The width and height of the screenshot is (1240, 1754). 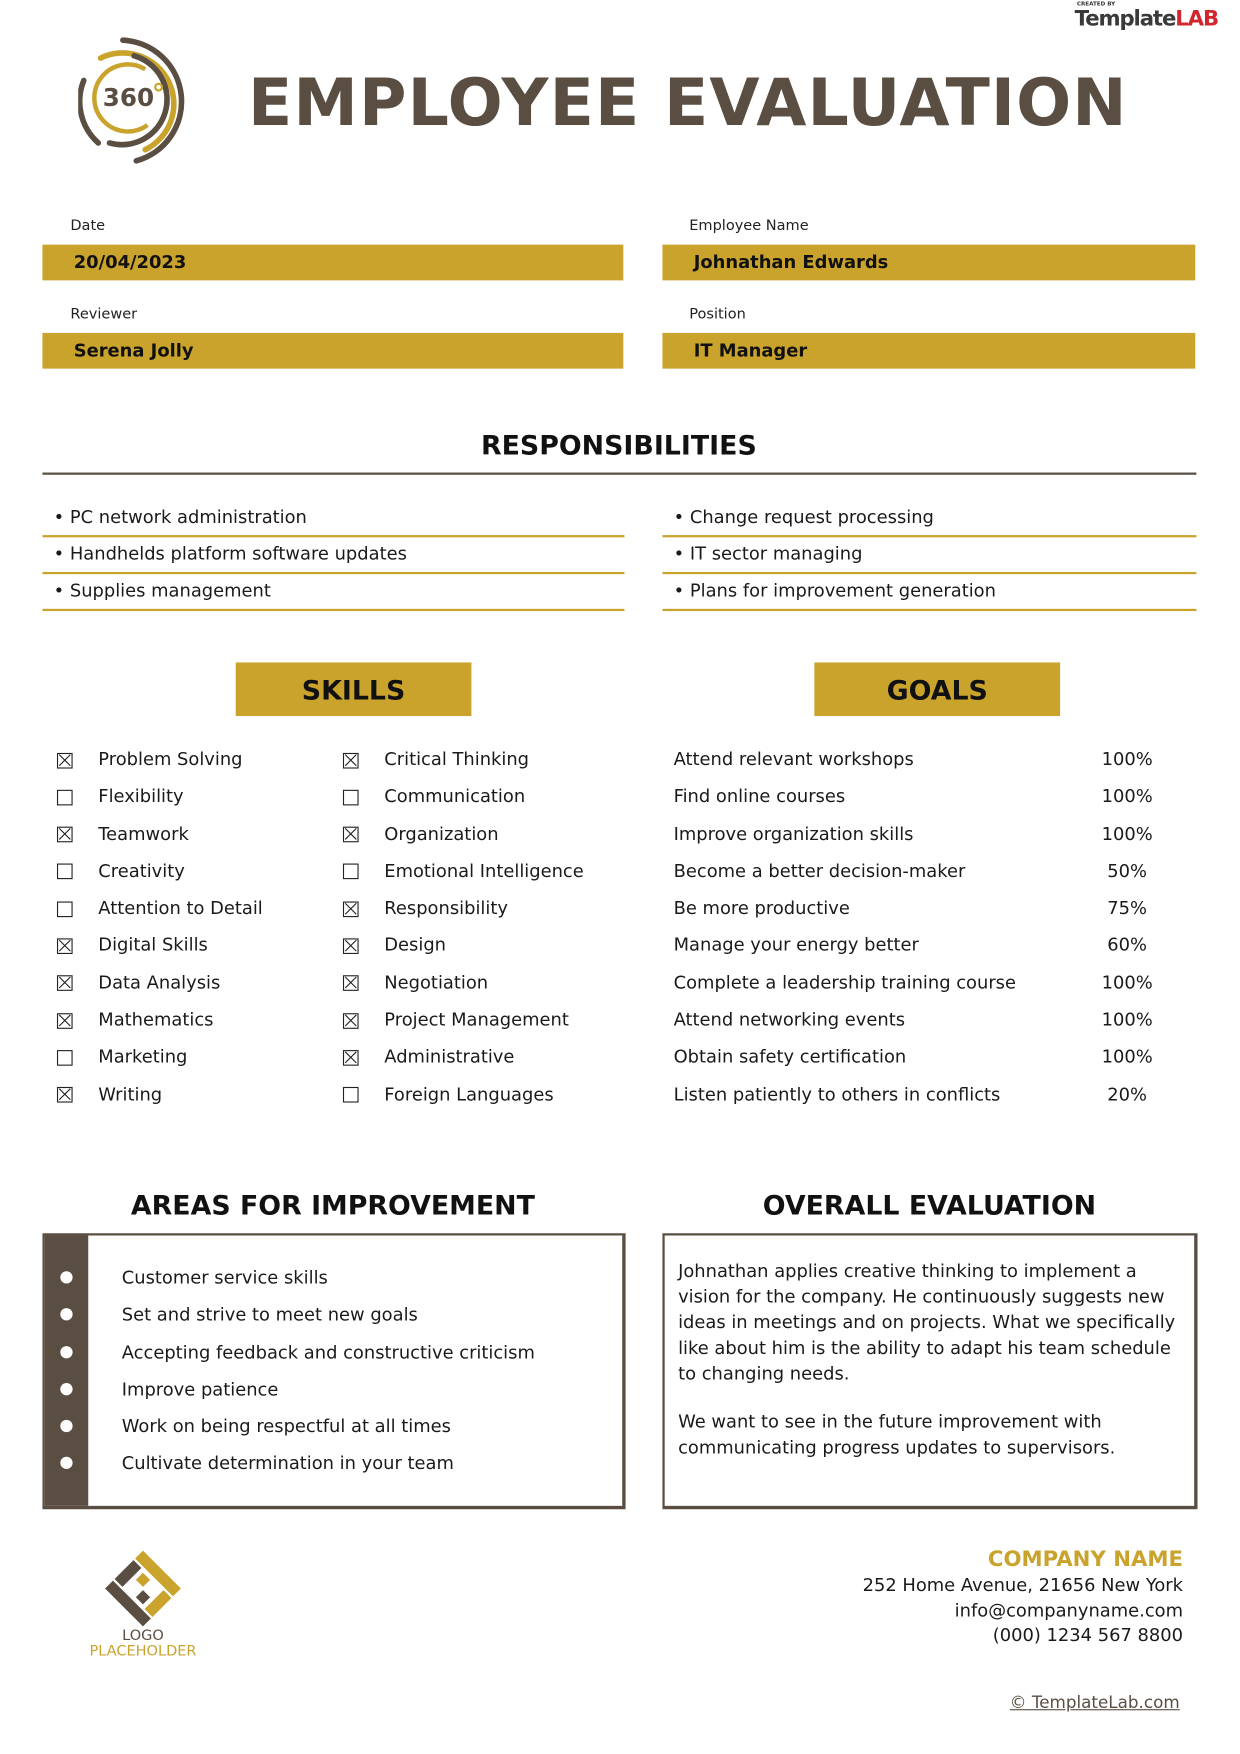 What do you see at coordinates (415, 945) in the screenshot?
I see `skill-label: Design` at bounding box center [415, 945].